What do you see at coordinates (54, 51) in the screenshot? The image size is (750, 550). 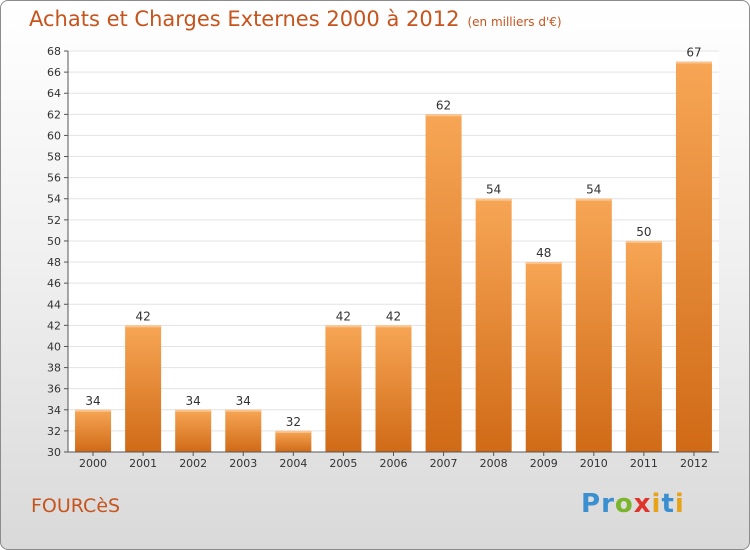 I see `y-tick-label: 68` at bounding box center [54, 51].